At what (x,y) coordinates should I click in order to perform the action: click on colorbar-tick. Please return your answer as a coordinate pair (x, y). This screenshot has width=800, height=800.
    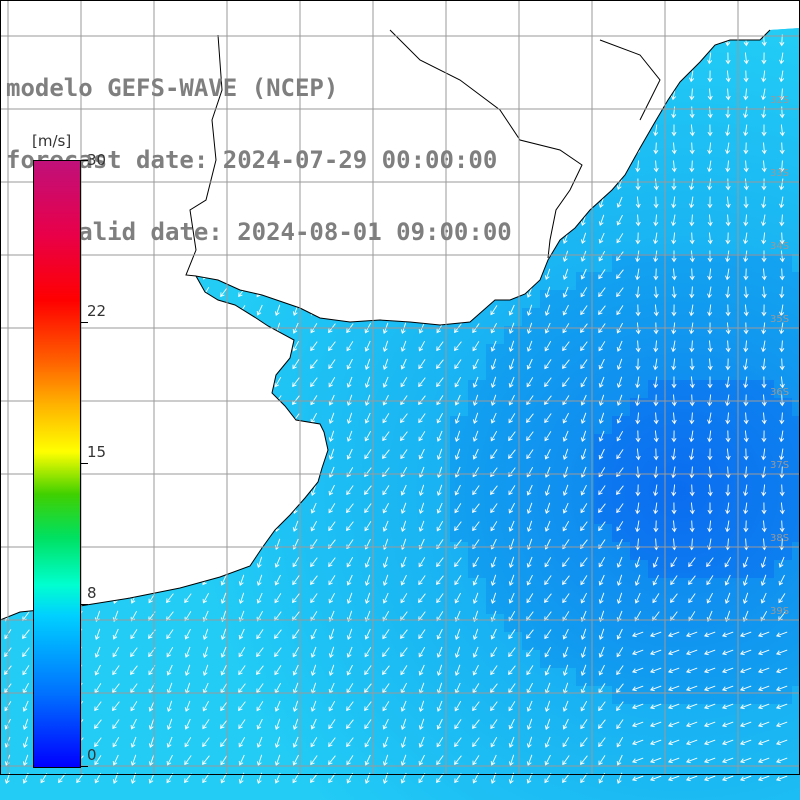
    Looking at the image, I should click on (84, 322).